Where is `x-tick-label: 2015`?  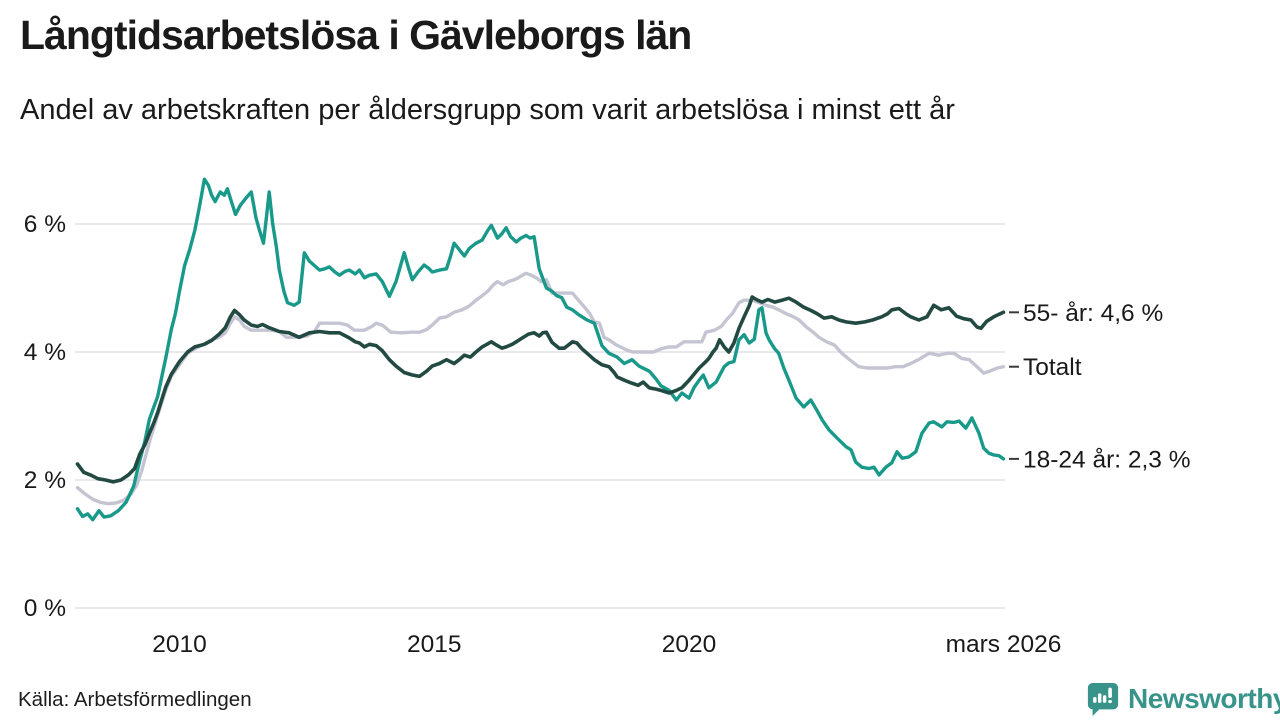
x-tick-label: 2015 is located at coordinates (434, 644).